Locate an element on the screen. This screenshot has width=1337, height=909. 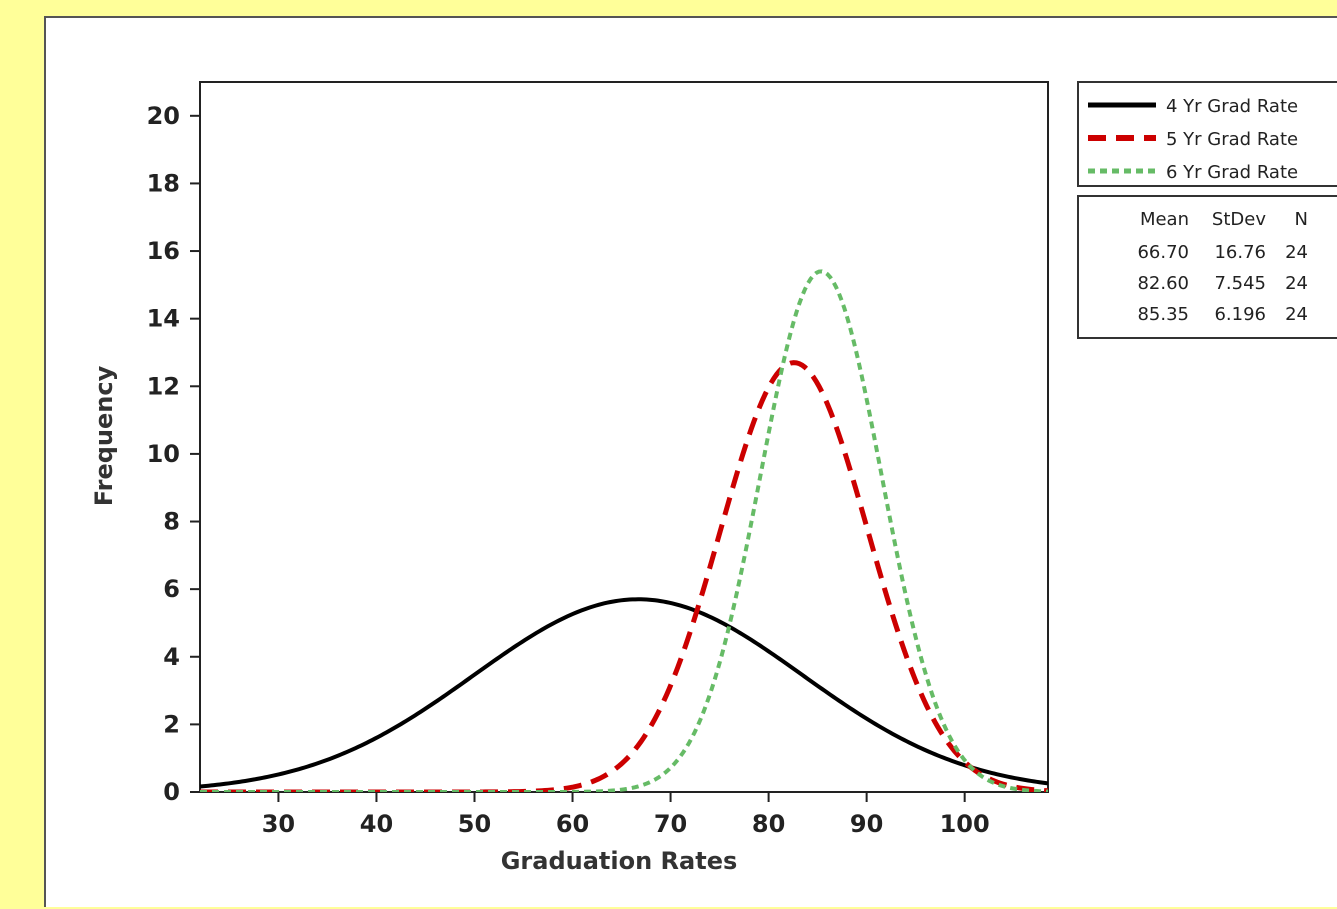
stats-header-mean: Mean is located at coordinates (1164, 219).